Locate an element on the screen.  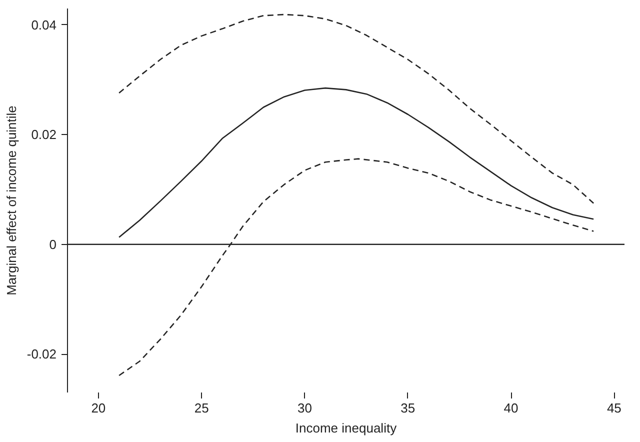
x-tick-label: 25 is located at coordinates (201, 408).